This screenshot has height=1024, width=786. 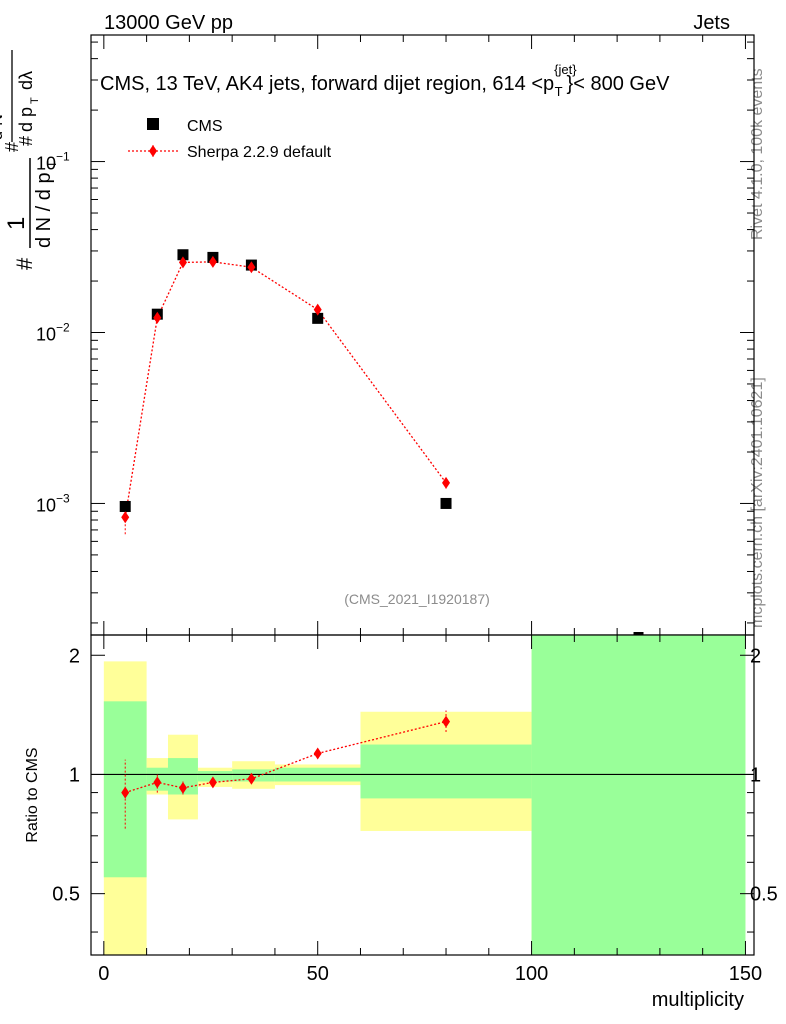 What do you see at coordinates (74, 775) in the screenshot?
I see `ratio-y-tick-label: 1` at bounding box center [74, 775].